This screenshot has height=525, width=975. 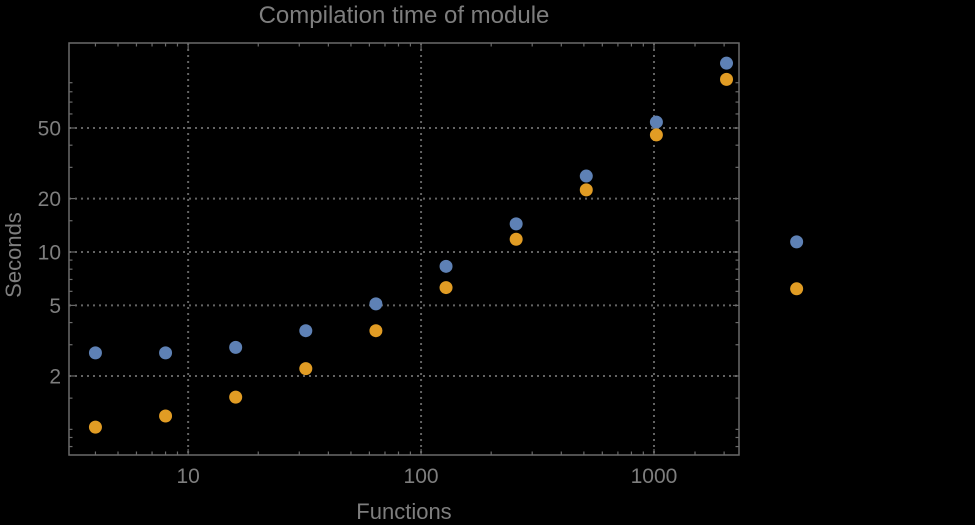 What do you see at coordinates (404, 511) in the screenshot?
I see `x-axis-label: Functions` at bounding box center [404, 511].